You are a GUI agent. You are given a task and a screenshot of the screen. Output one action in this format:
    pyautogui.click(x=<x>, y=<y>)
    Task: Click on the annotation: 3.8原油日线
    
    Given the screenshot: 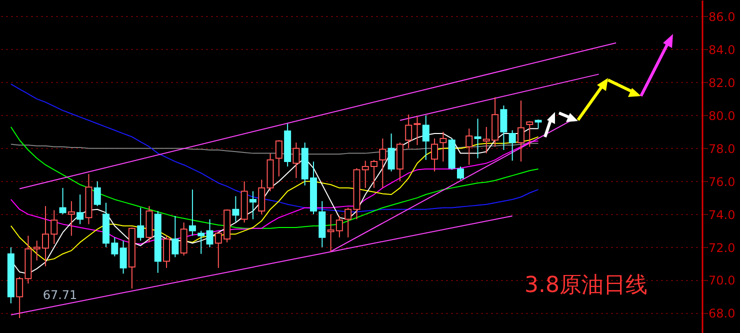 What is the action you would take?
    pyautogui.click(x=586, y=285)
    